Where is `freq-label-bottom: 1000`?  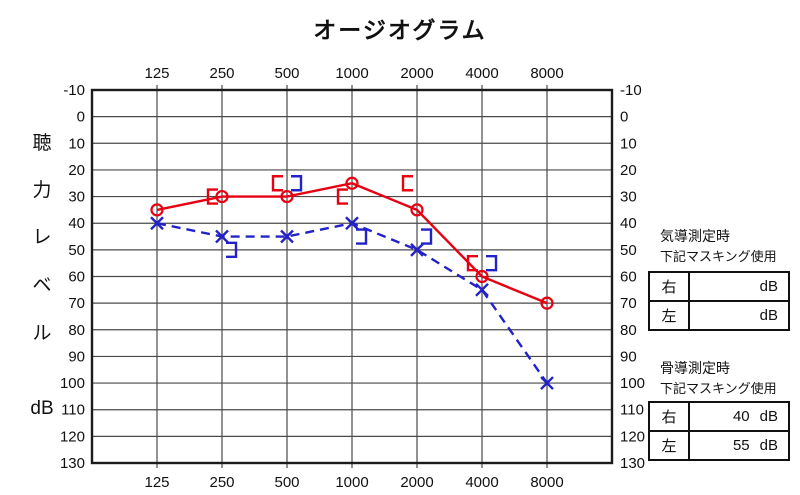 freq-label-bottom: 1000 is located at coordinates (351, 482).